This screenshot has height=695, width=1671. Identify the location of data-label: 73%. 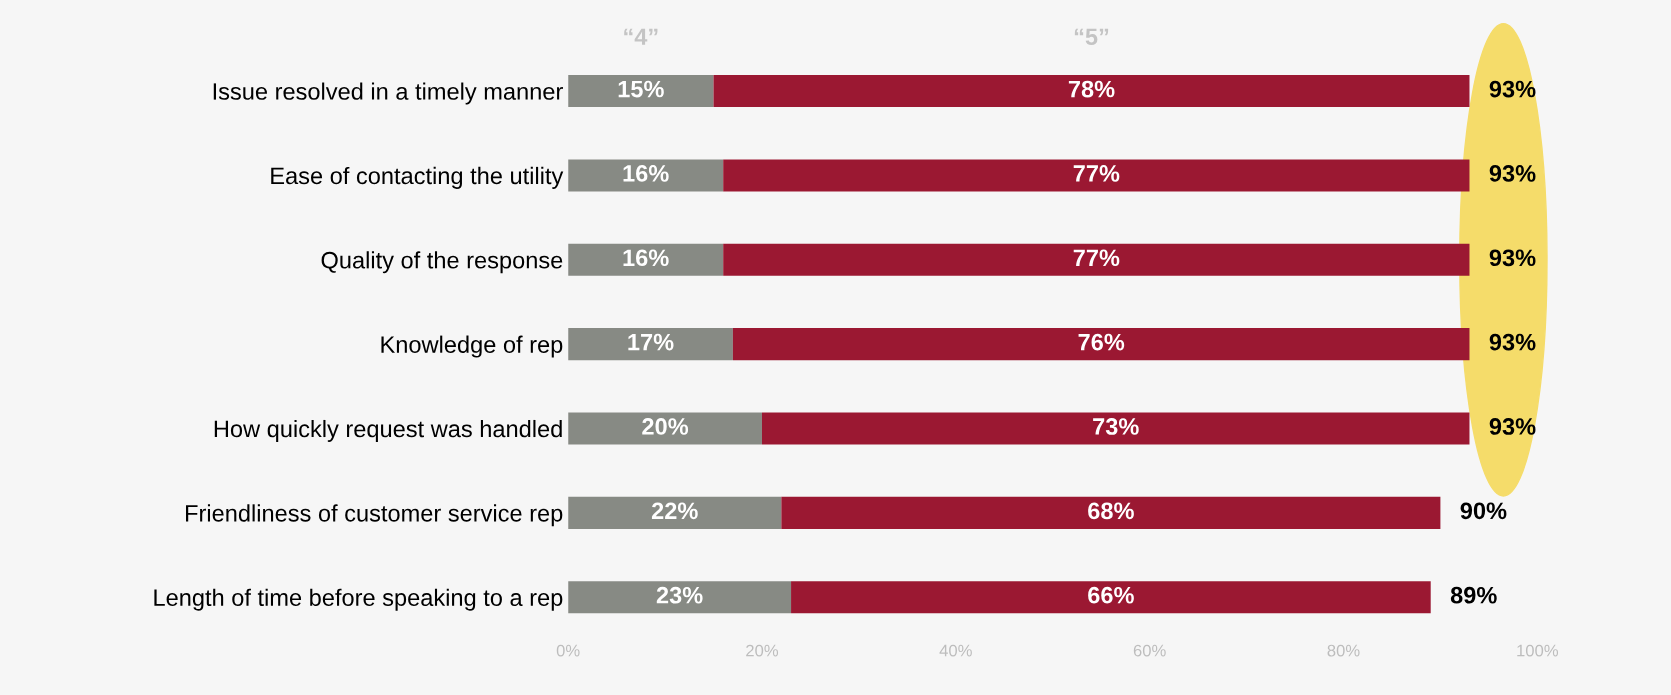
(1116, 426).